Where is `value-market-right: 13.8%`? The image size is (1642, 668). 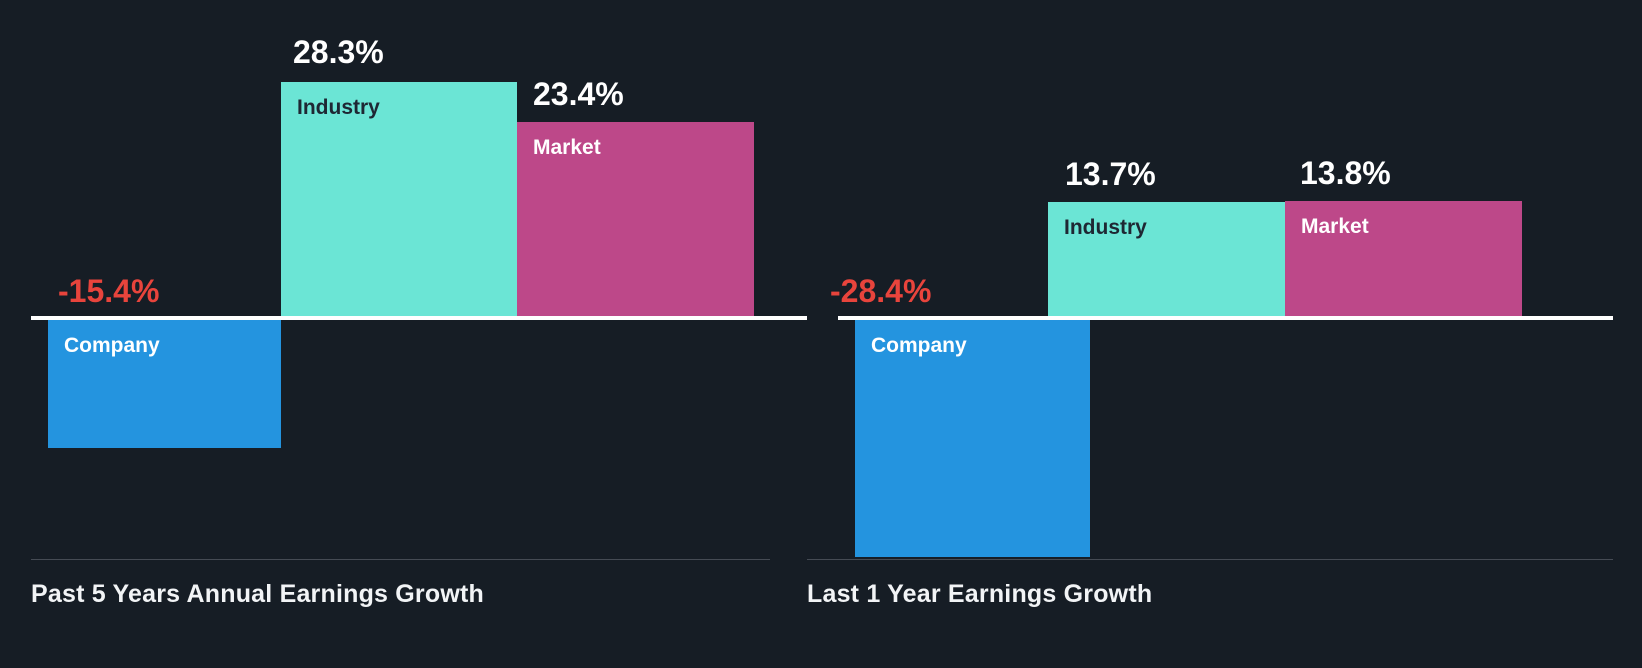 value-market-right: 13.8% is located at coordinates (1345, 173).